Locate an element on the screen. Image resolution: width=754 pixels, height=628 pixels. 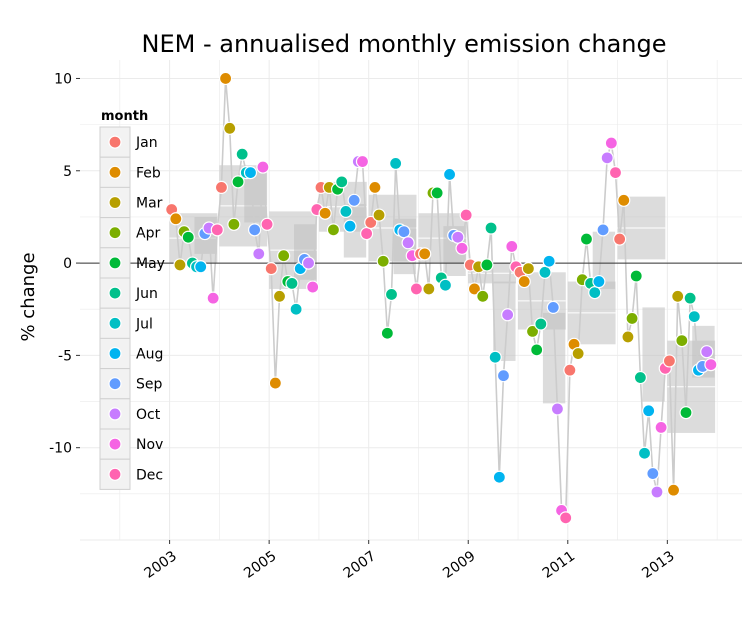
legend-key-jan is located at coordinates (115, 142).